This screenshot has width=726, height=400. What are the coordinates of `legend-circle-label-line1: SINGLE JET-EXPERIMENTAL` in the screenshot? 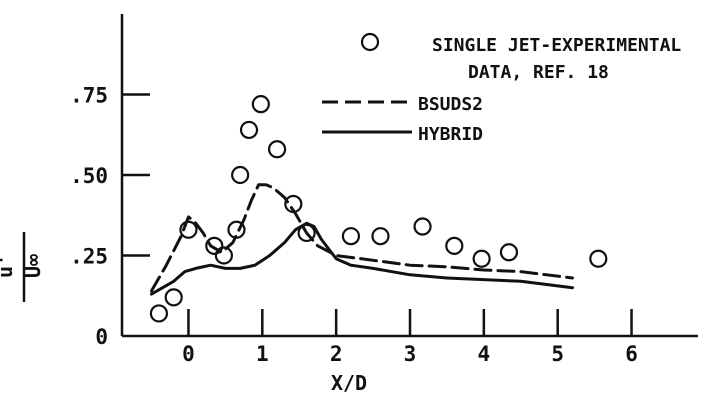 It's located at (556, 45).